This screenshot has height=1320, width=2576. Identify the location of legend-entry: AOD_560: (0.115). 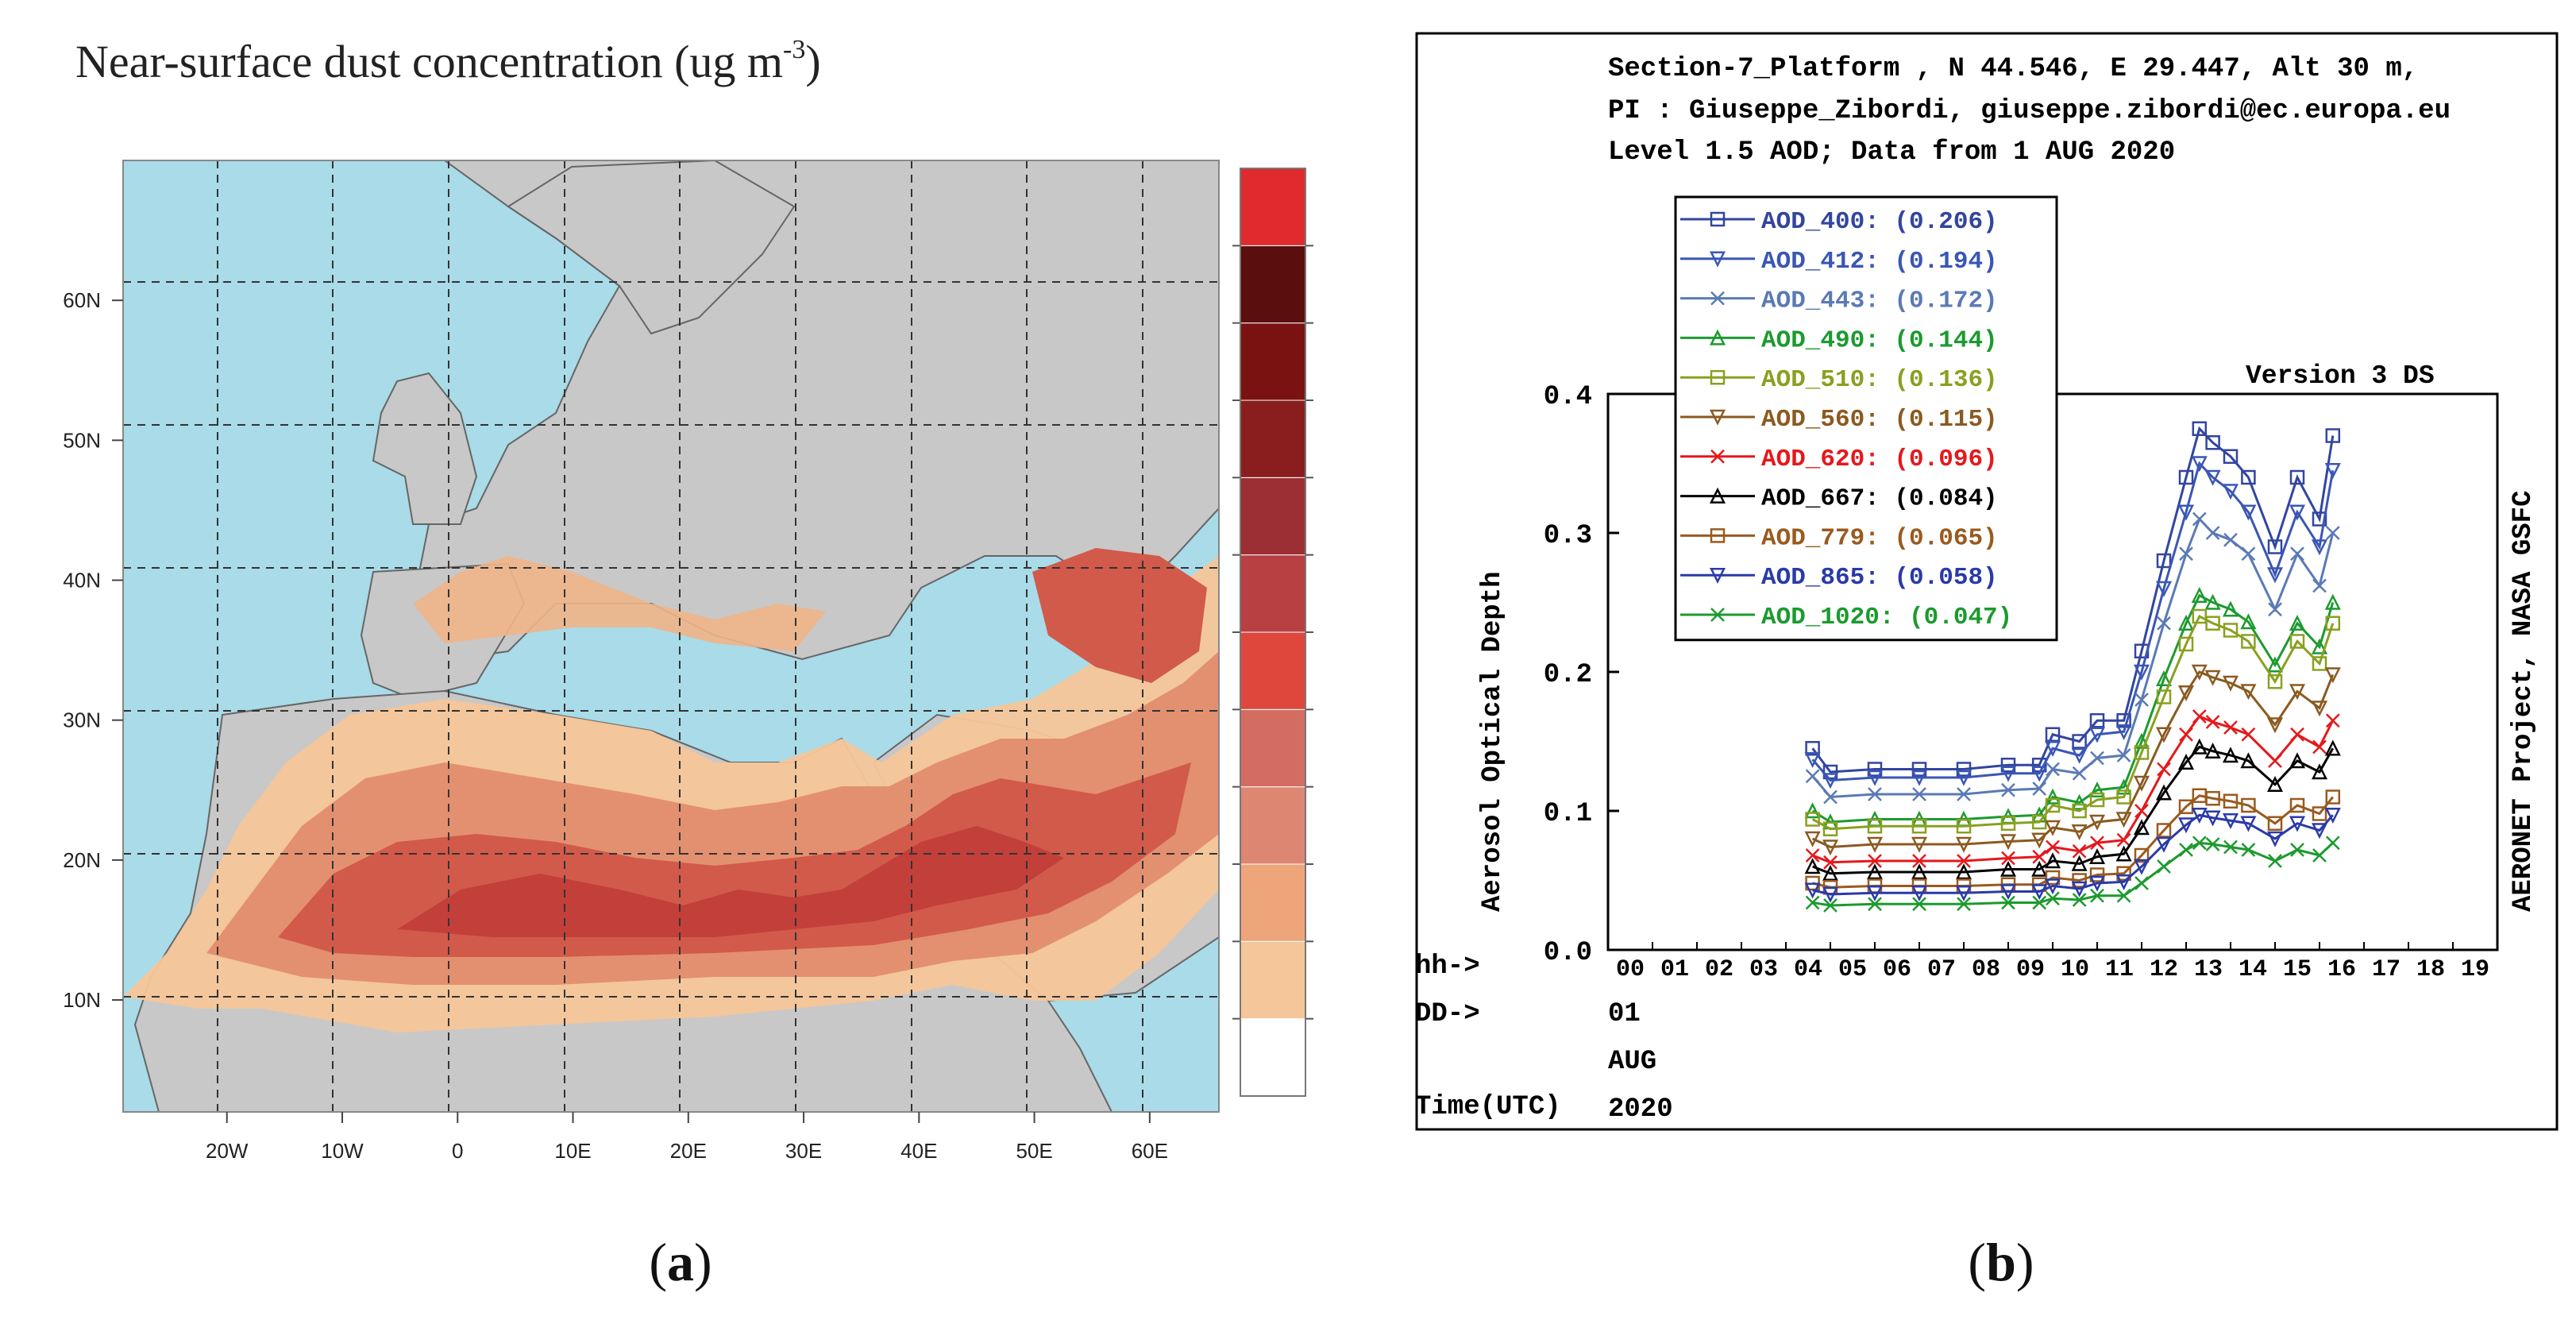
(1839, 420).